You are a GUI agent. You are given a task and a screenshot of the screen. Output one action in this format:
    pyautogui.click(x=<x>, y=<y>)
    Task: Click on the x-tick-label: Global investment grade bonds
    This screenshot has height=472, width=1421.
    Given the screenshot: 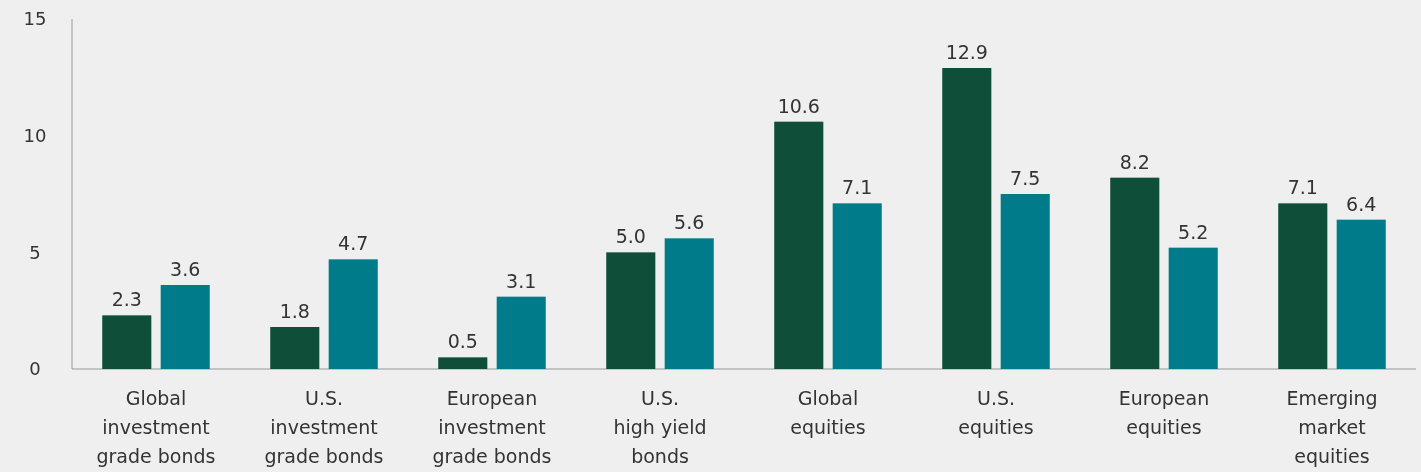 What is the action you would take?
    pyautogui.click(x=156, y=427)
    